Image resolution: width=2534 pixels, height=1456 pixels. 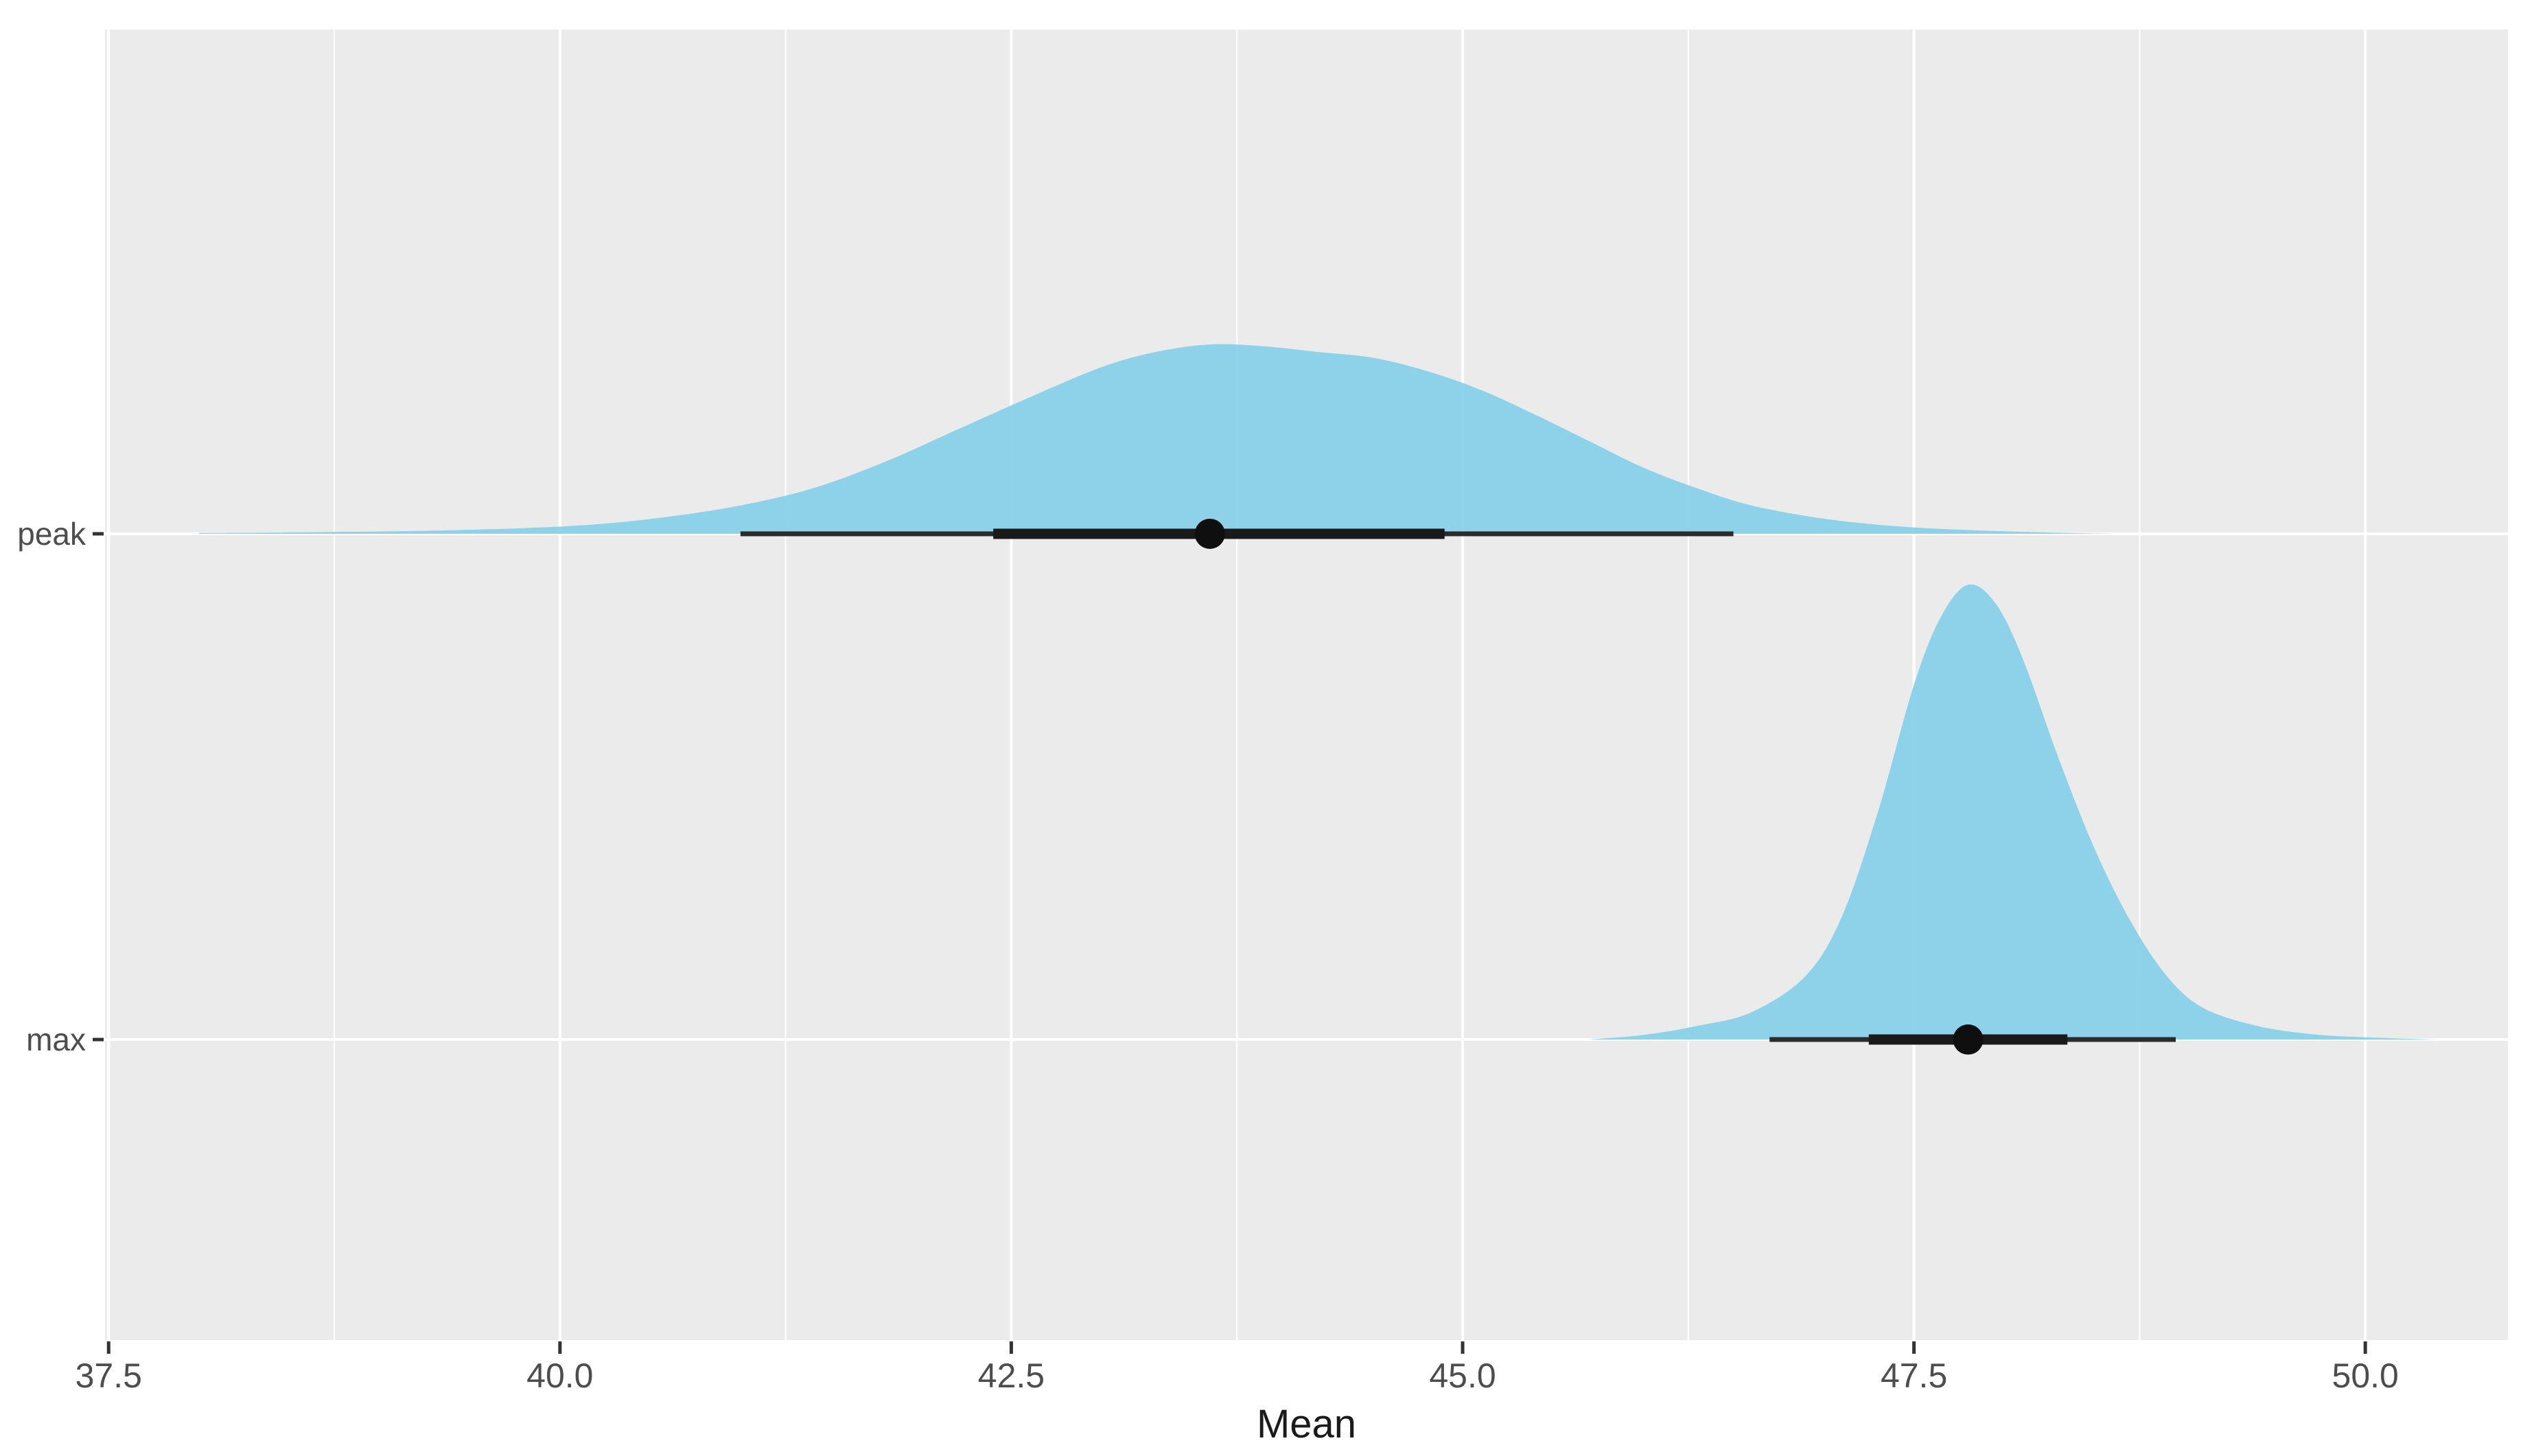 I want to click on x-tick-label: 40.0, so click(x=559, y=1376).